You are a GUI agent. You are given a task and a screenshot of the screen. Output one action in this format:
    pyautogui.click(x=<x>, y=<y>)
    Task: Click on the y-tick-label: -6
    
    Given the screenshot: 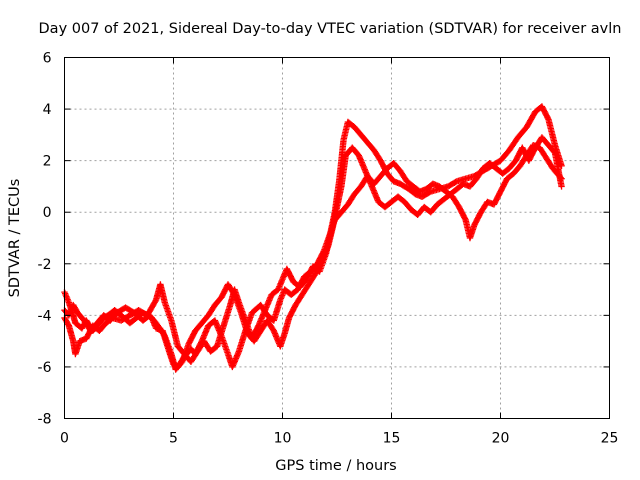 What is the action you would take?
    pyautogui.click(x=45, y=368)
    